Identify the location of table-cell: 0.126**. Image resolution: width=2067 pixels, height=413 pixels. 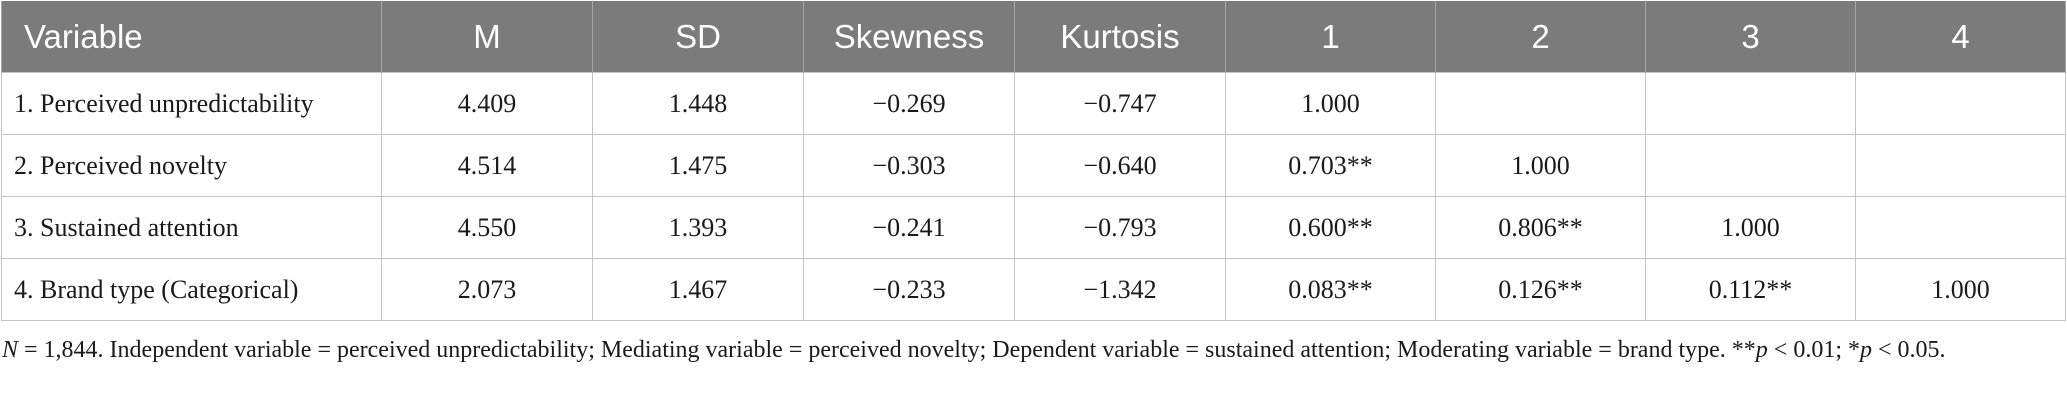
(1540, 289).